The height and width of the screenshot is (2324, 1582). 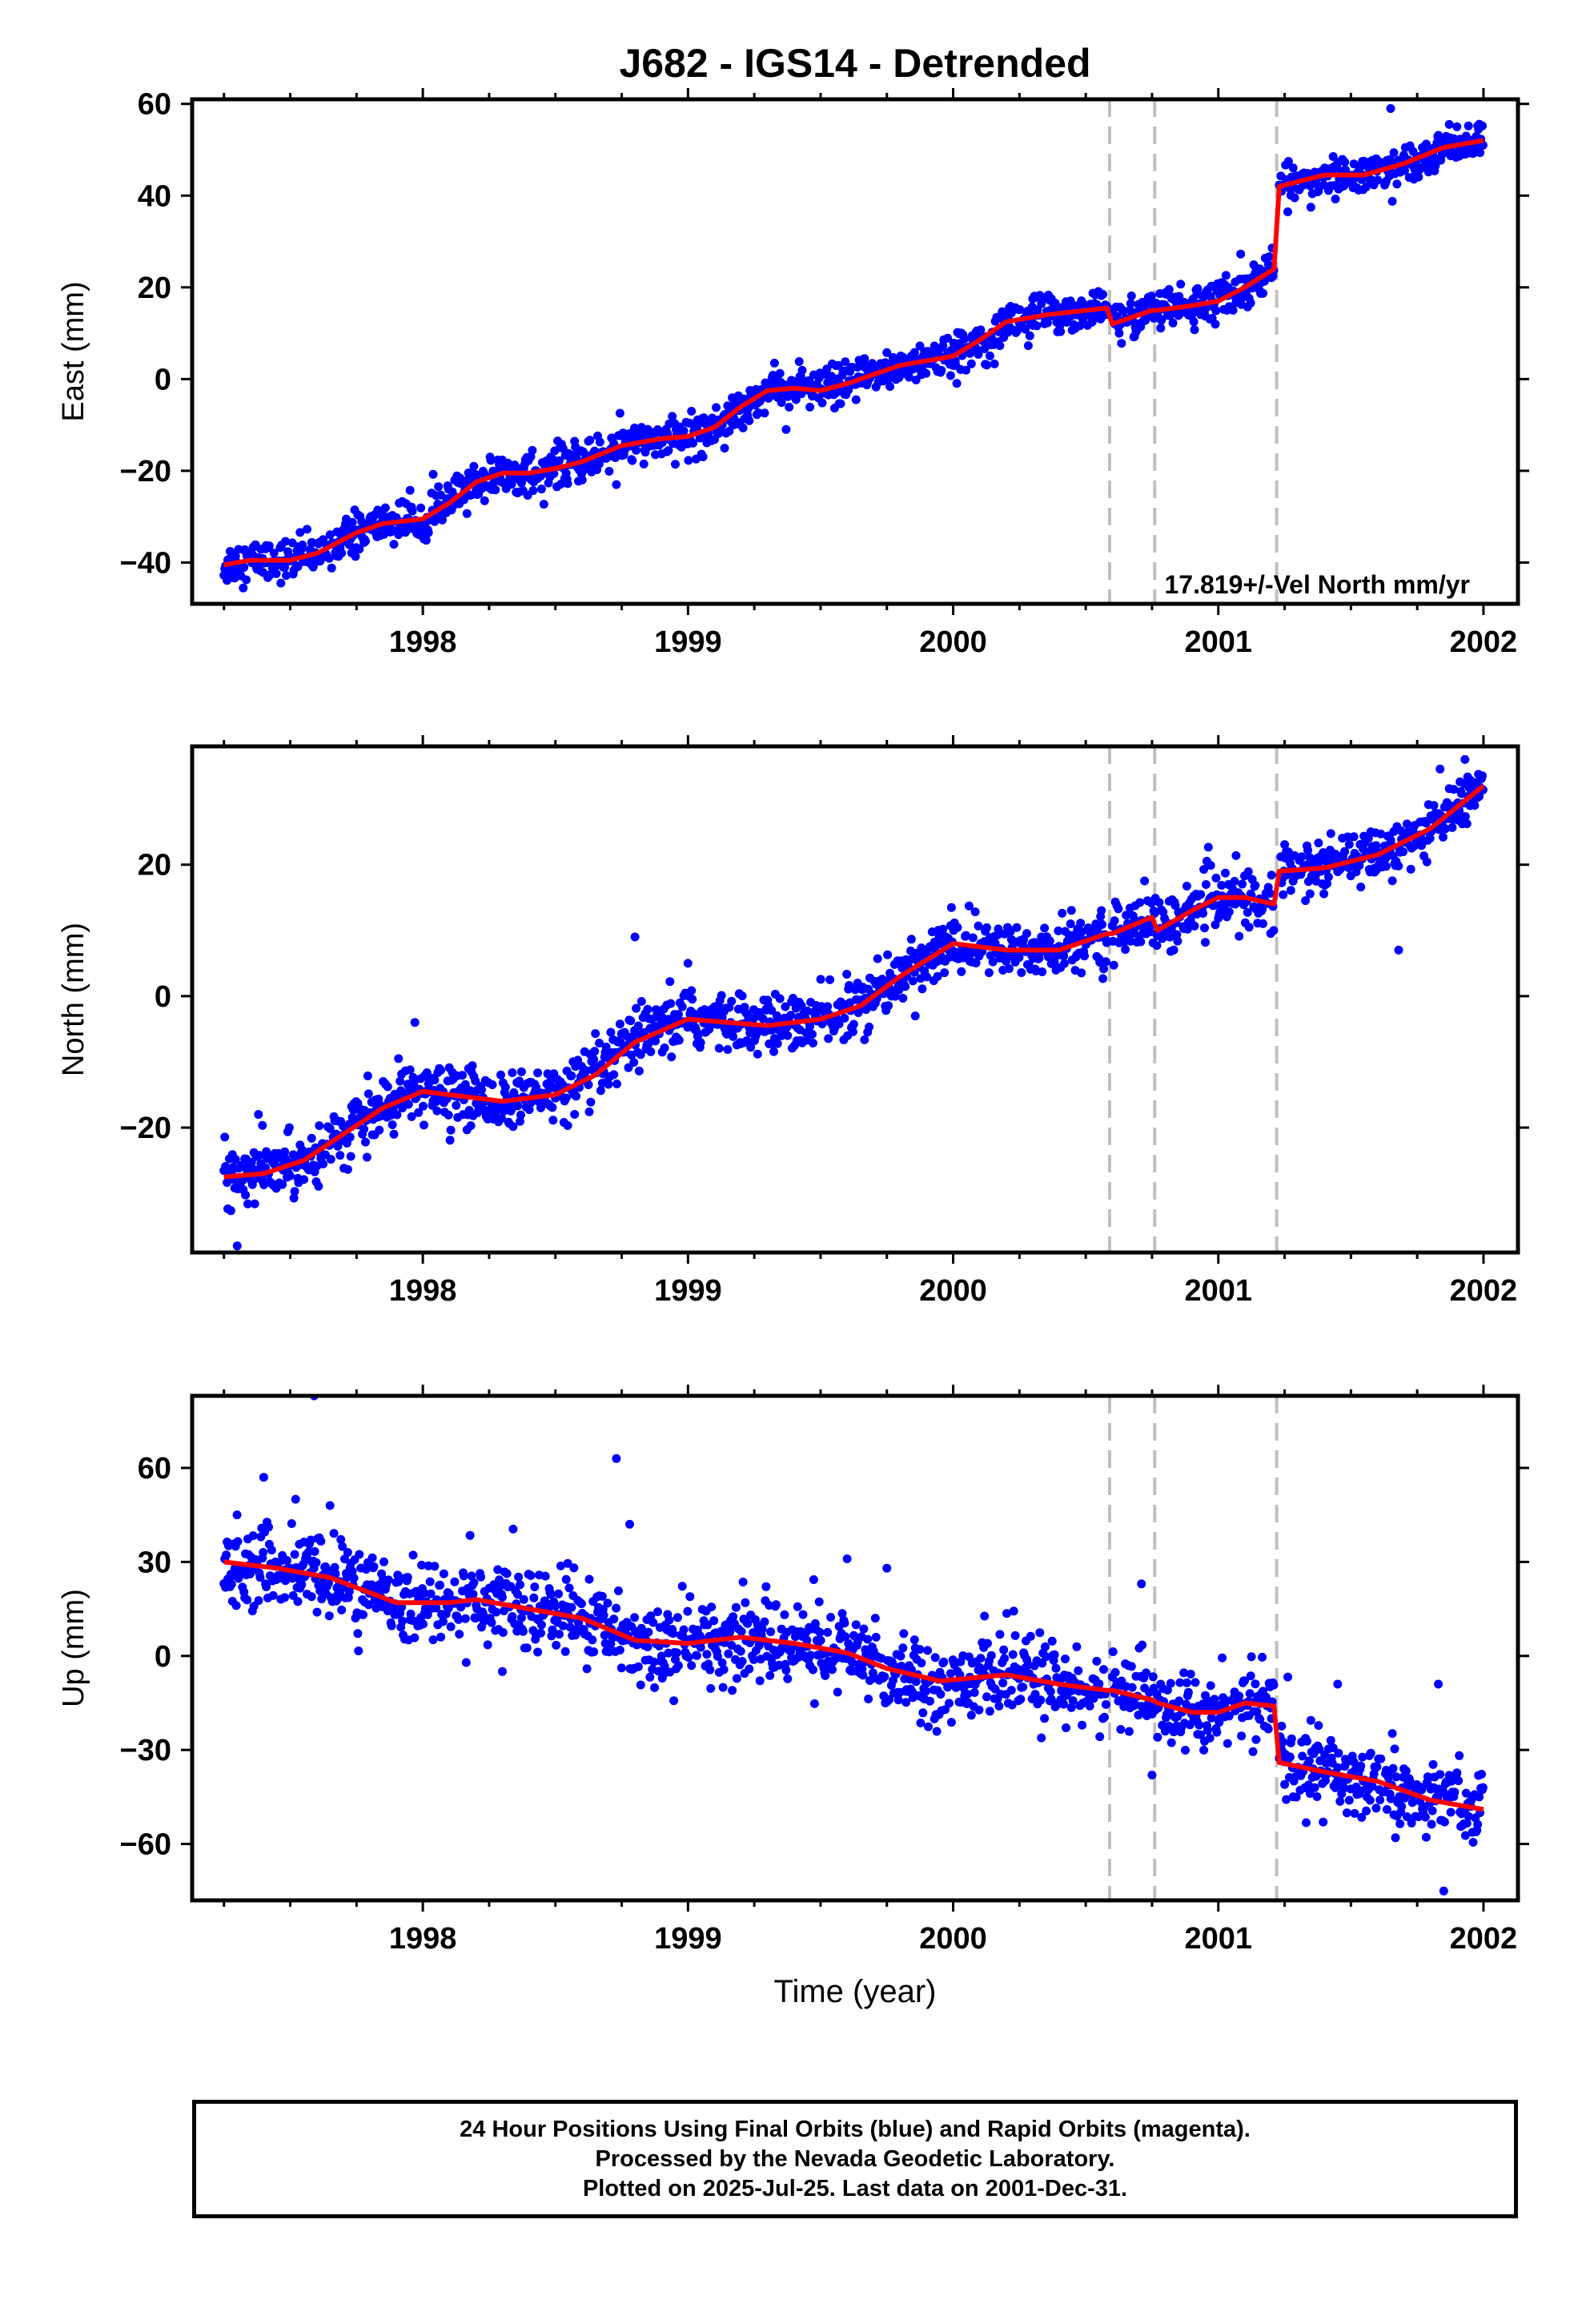 What do you see at coordinates (1317, 584) in the screenshot?
I see `velocity-annotation: 17.819+/-Vel North mm/yr` at bounding box center [1317, 584].